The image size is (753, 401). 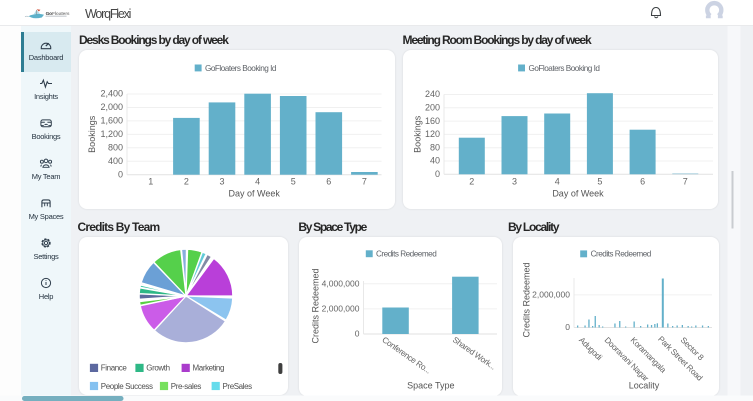 I want to click on svg-text: Adugodi, so click(x=590, y=348).